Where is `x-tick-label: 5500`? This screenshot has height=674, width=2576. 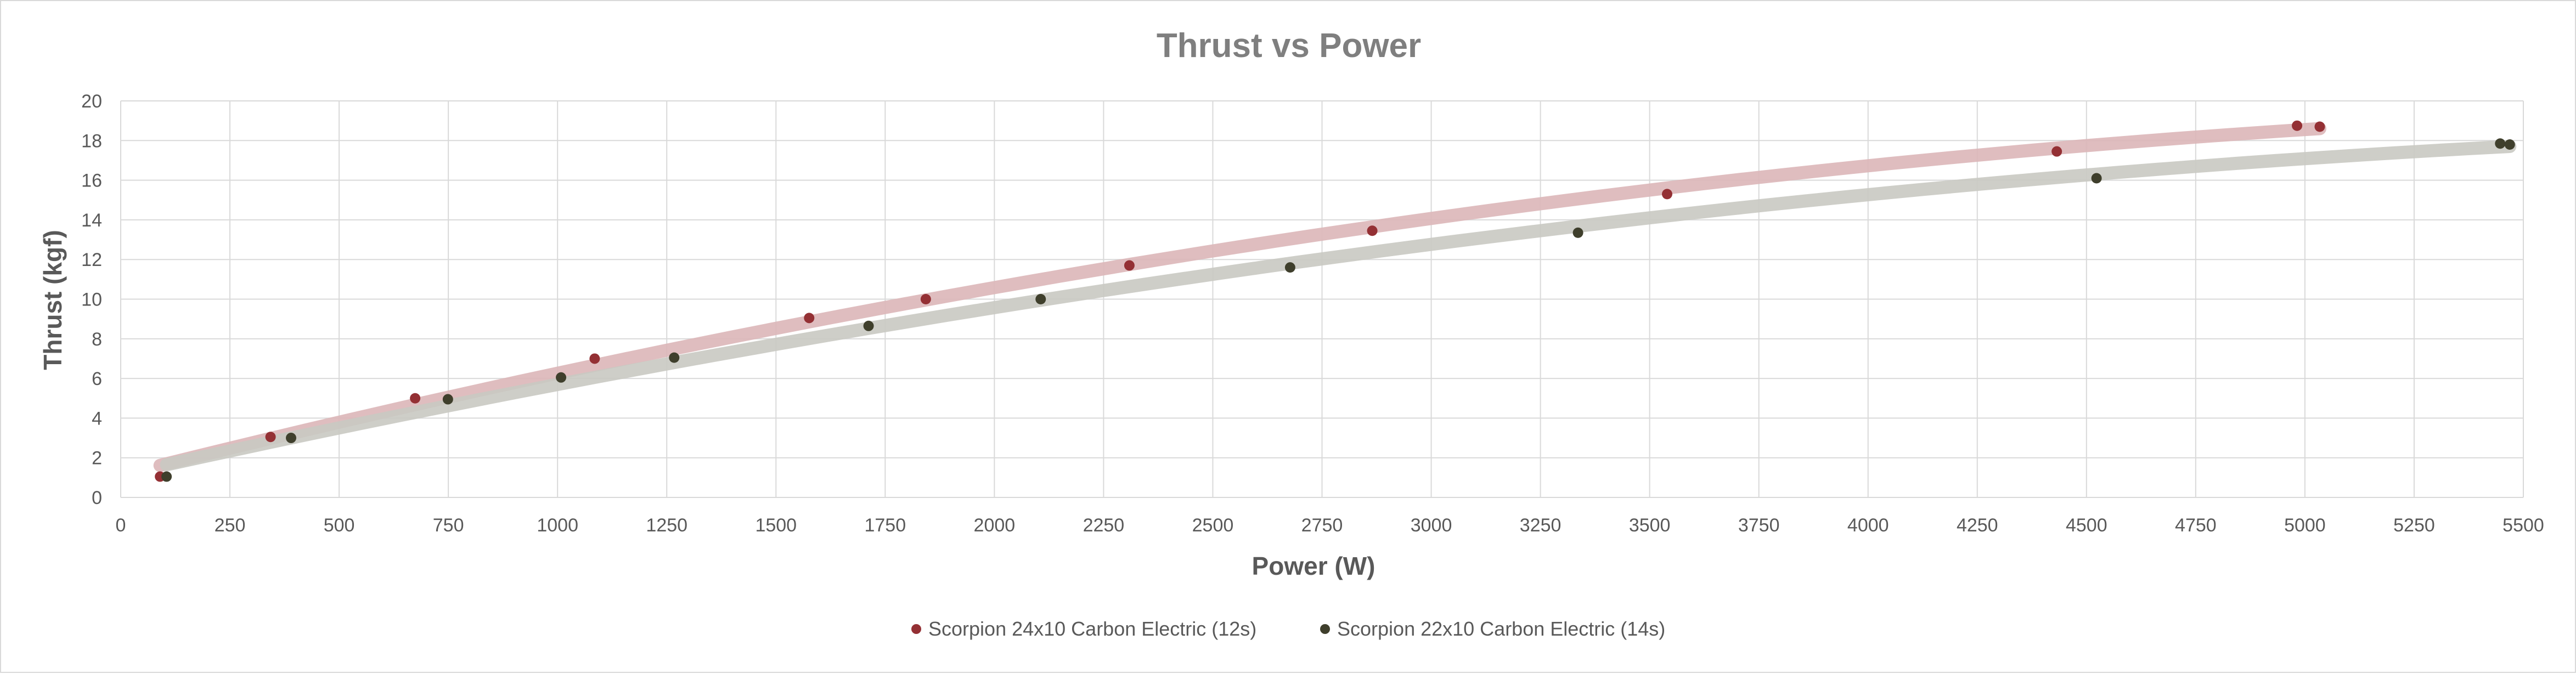
x-tick-label: 5500 is located at coordinates (2523, 525).